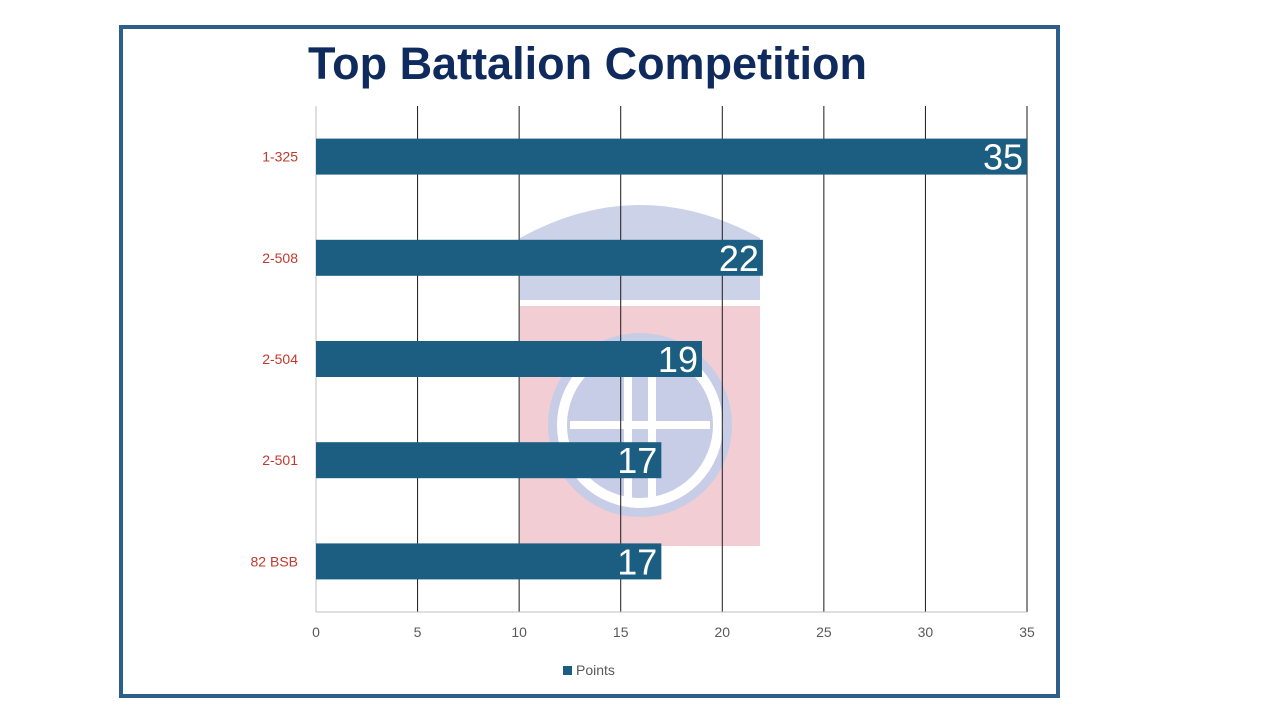 This screenshot has width=1280, height=720. What do you see at coordinates (678, 359) in the screenshot?
I see `bar-value-label: 19` at bounding box center [678, 359].